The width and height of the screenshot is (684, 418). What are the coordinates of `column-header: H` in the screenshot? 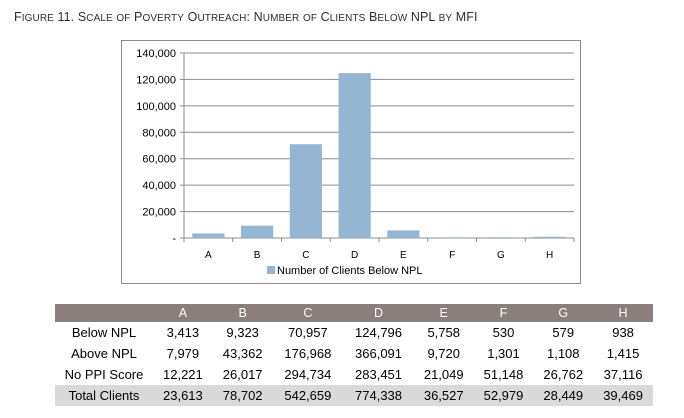 It's located at (623, 313).